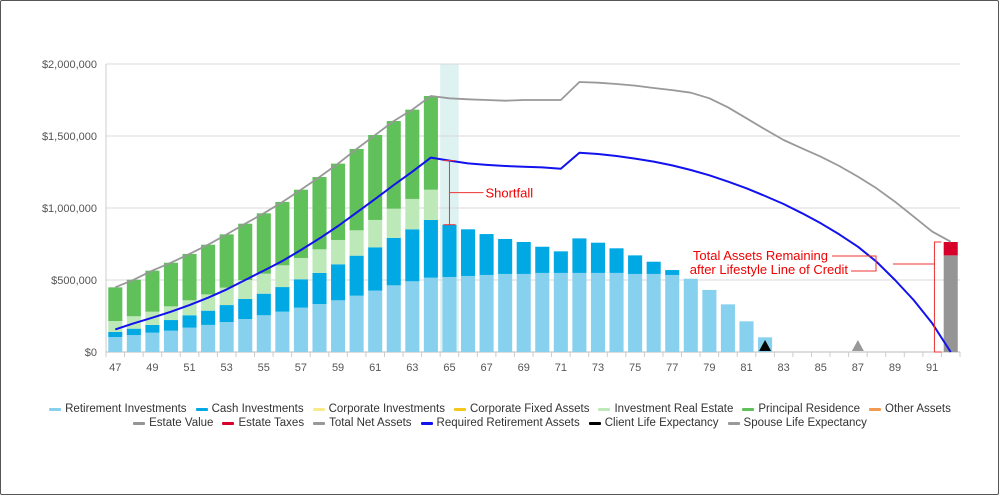 Image resolution: width=1000 pixels, height=496 pixels. I want to click on y-tick-label: $500,000, so click(74, 281).